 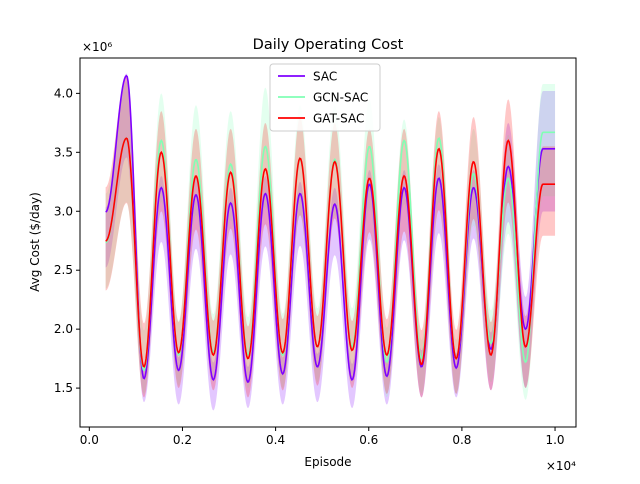 What do you see at coordinates (89, 440) in the screenshot?
I see `x-tick-label: 0.0` at bounding box center [89, 440].